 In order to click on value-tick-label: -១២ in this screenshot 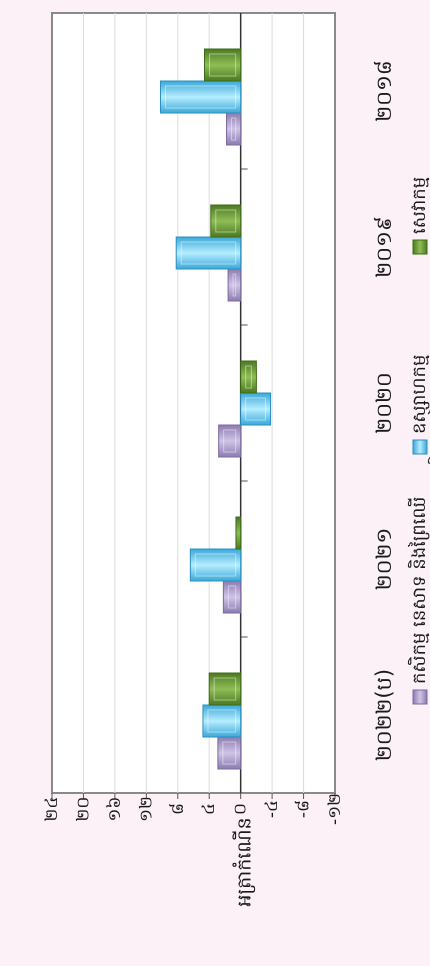, I will do `click(335, 809)`.